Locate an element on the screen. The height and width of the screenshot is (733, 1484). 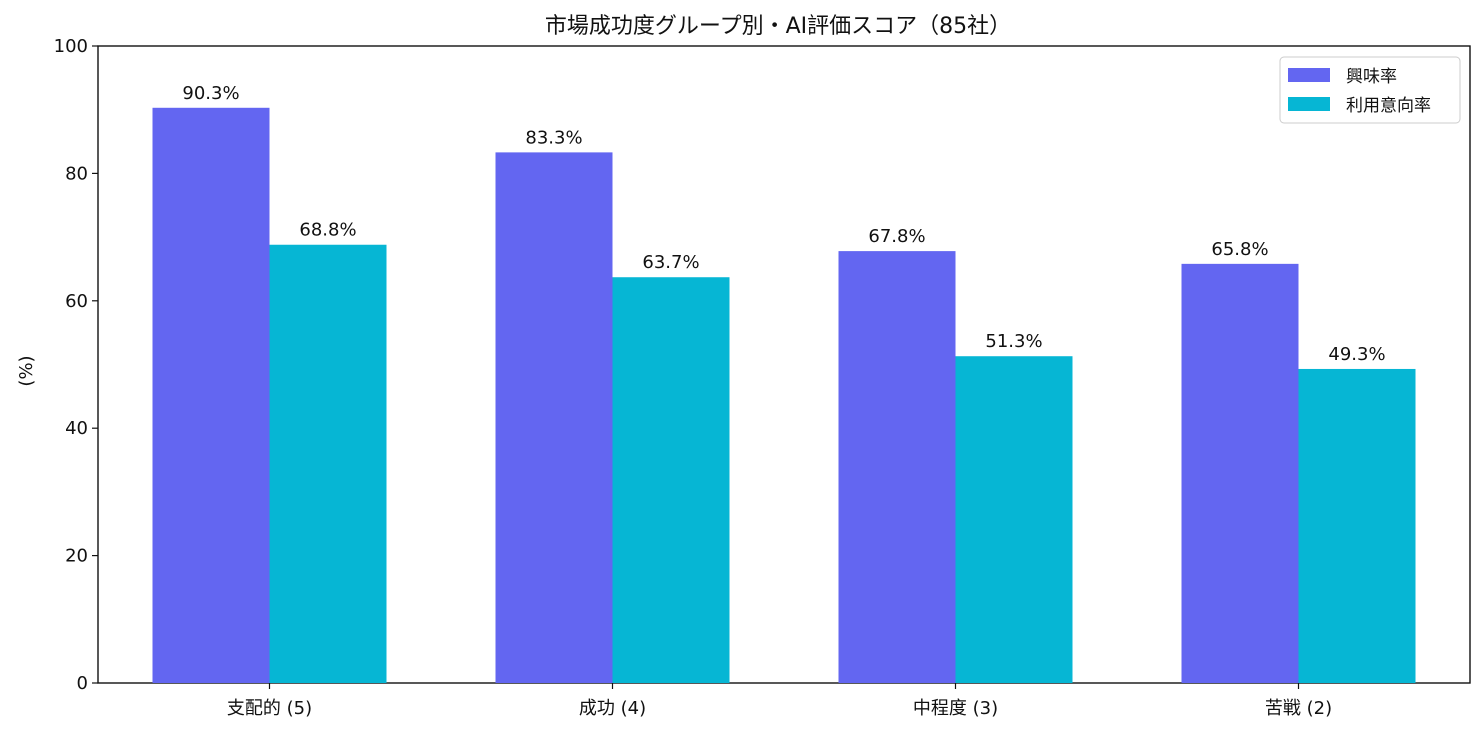
y-tick-label: 80 is located at coordinates (76, 173).